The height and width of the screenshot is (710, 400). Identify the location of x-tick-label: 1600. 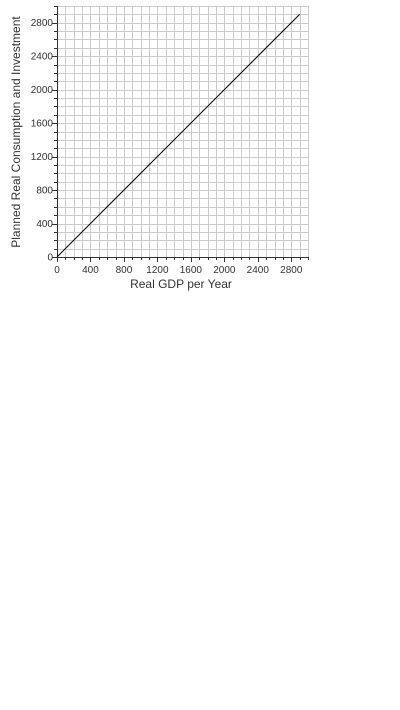
(191, 270).